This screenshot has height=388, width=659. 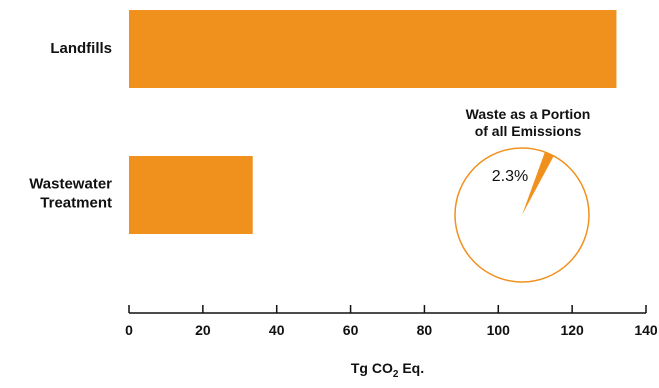 I want to click on x-tick-label-20: 20, so click(x=203, y=330).